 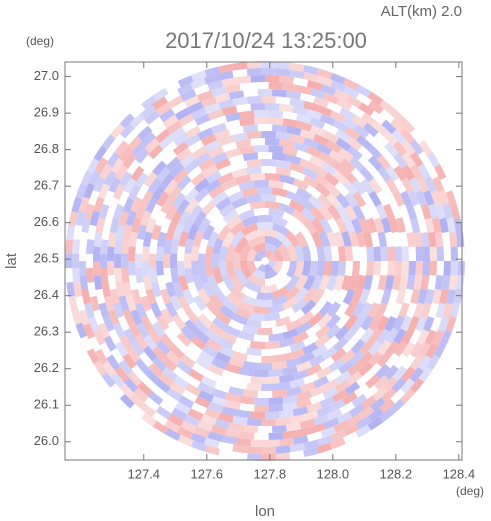 I want to click on y-tick-label: 27.0, so click(x=46, y=75).